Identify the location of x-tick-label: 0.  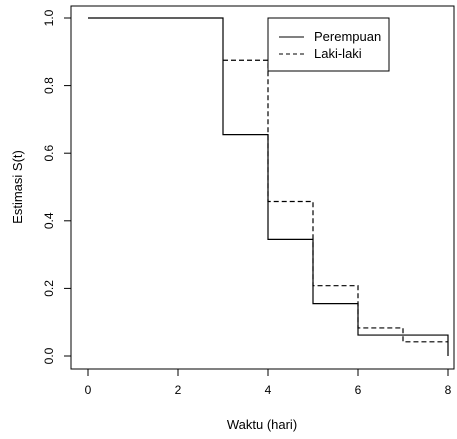
(88, 390).